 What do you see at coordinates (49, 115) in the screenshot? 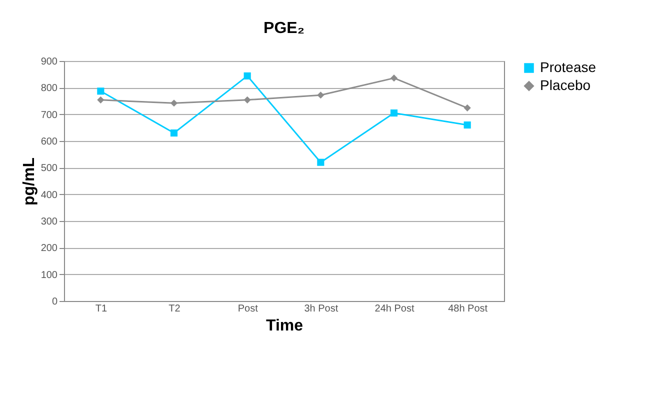
I see `y-tick-label: 700` at bounding box center [49, 115].